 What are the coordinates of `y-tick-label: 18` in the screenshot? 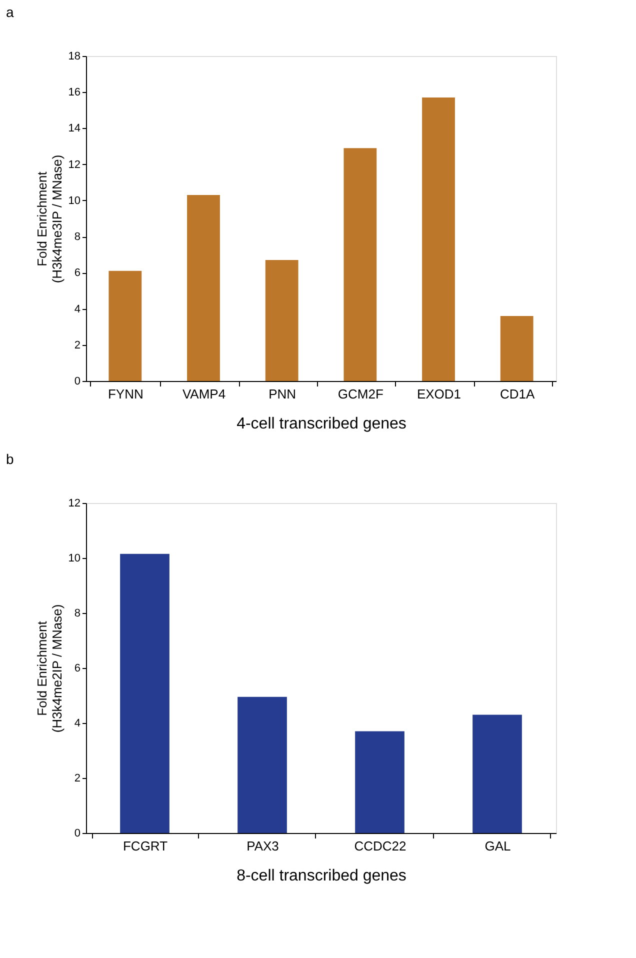 It's located at (74, 56).